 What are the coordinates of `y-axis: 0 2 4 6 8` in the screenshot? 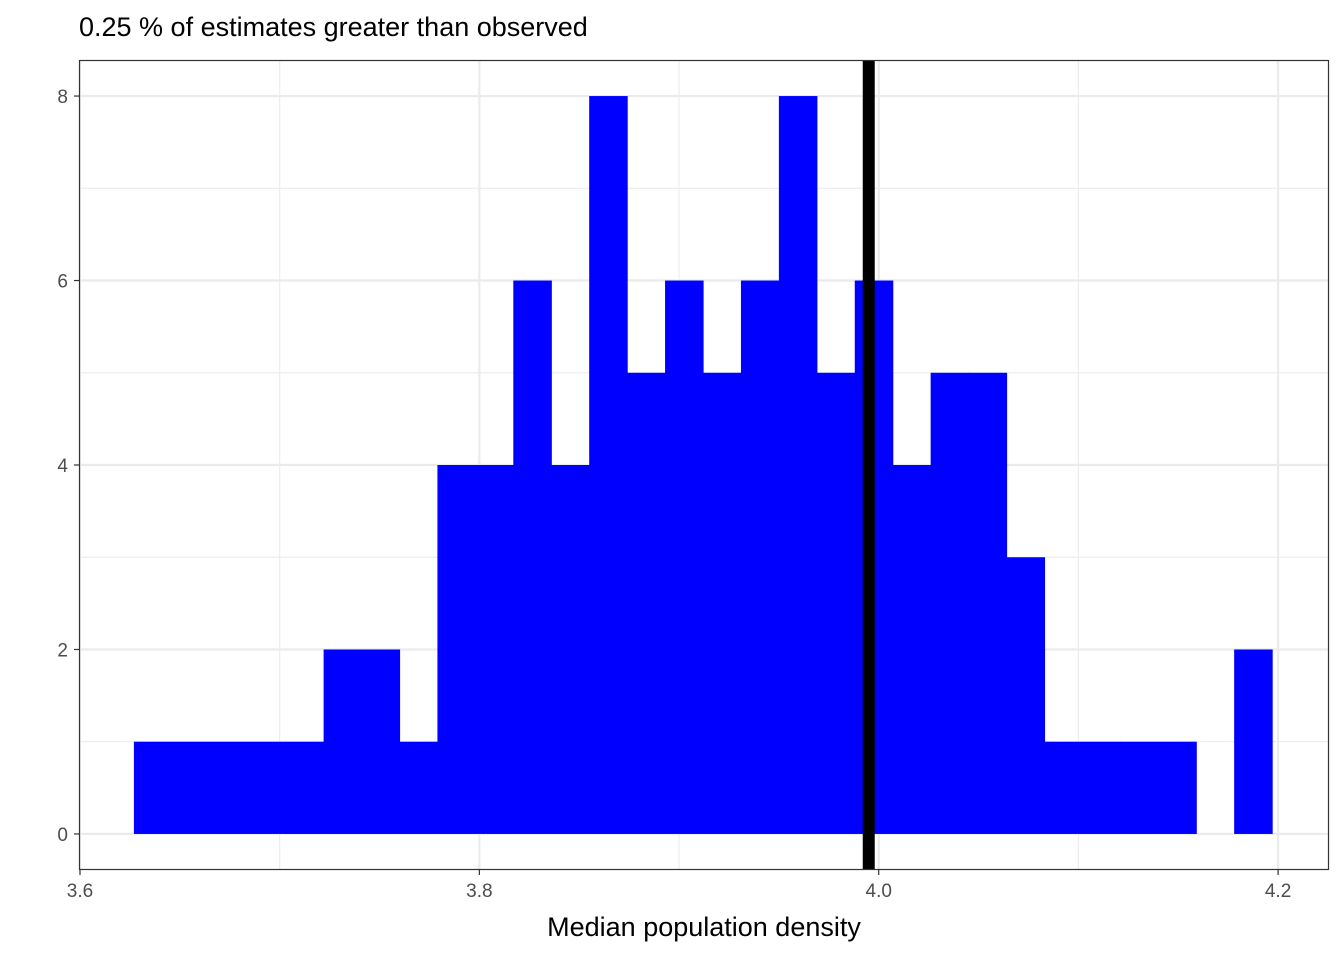 It's located at (68, 466).